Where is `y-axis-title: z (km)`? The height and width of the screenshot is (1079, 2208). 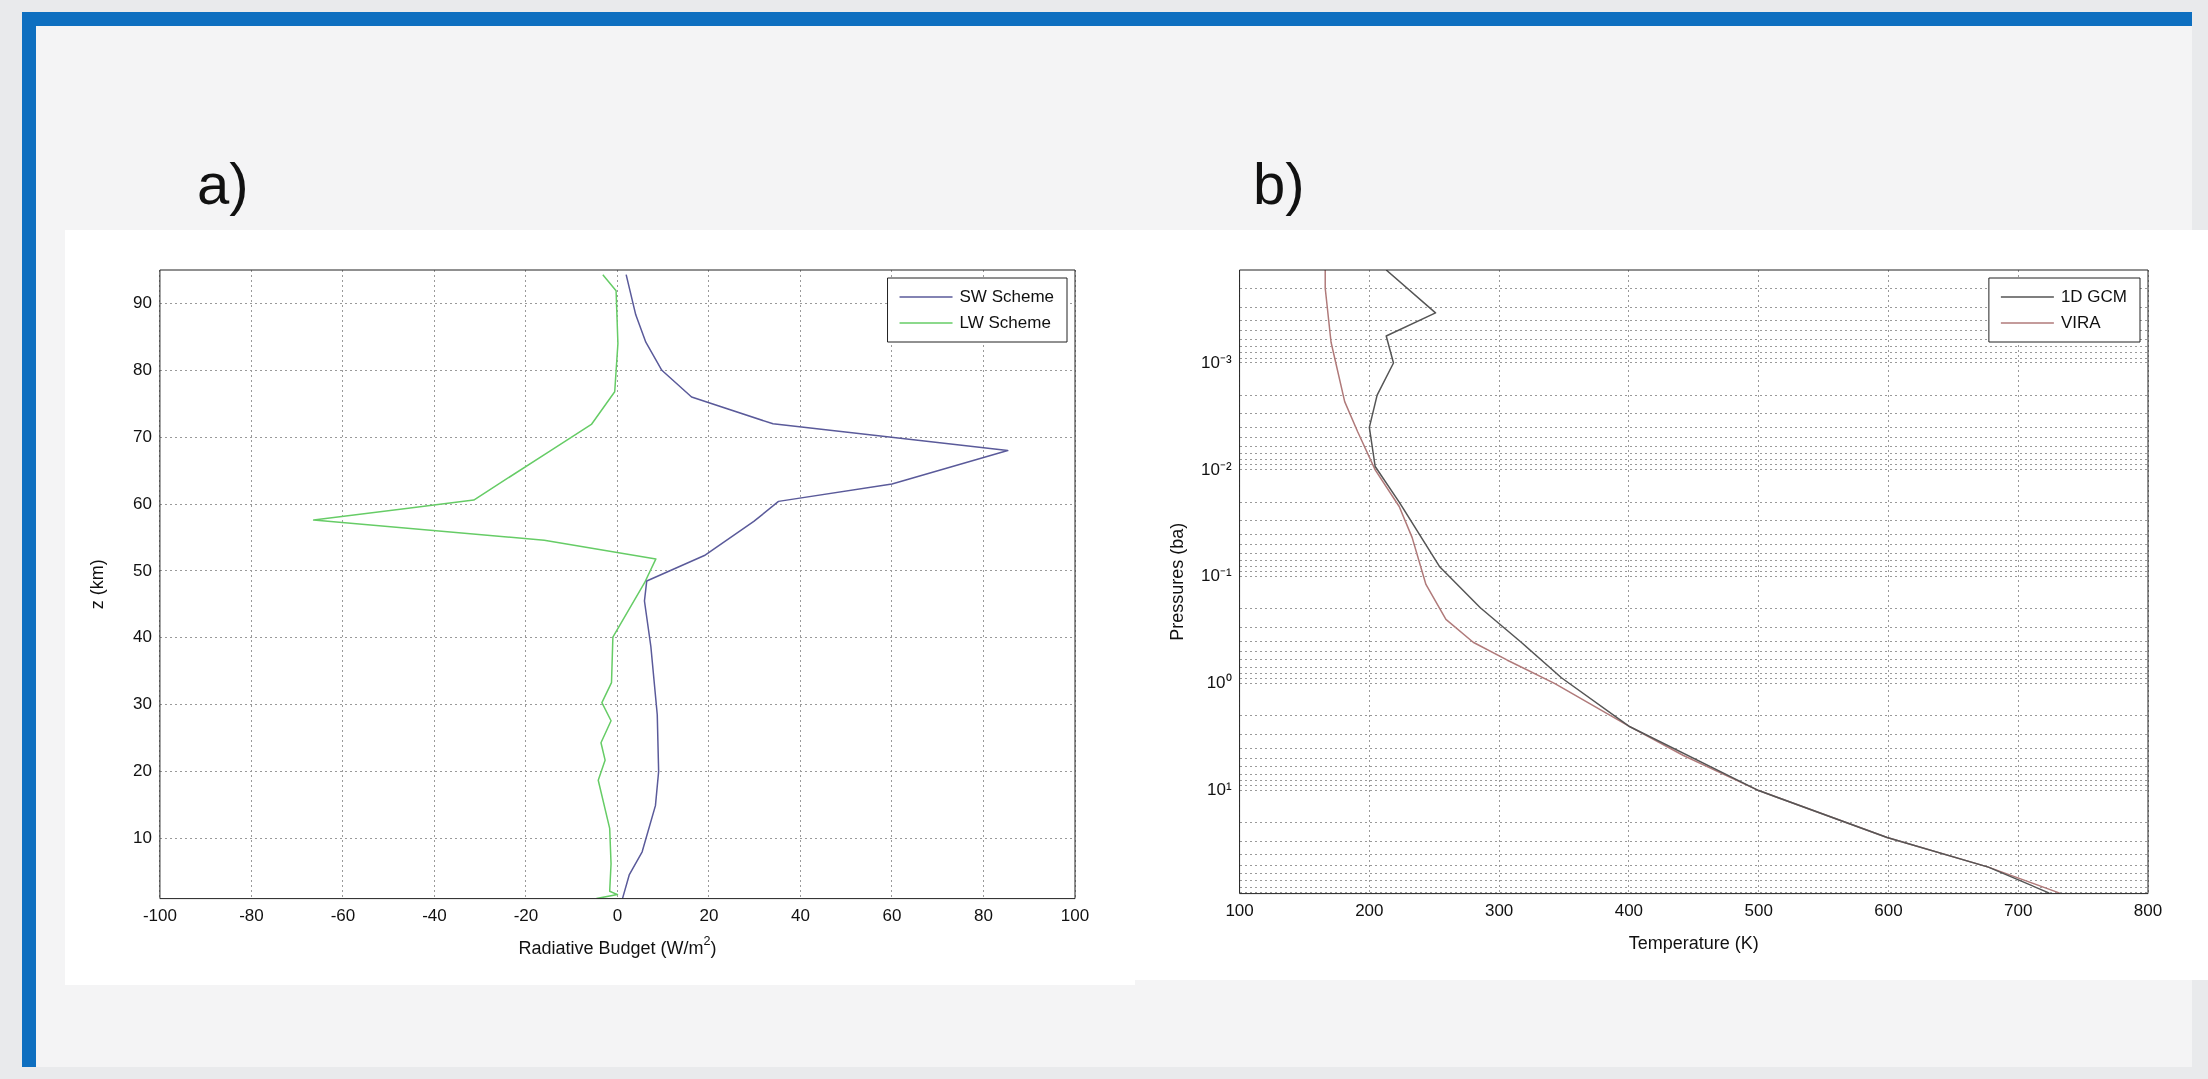
y-axis-title: z (km) is located at coordinates (96, 584).